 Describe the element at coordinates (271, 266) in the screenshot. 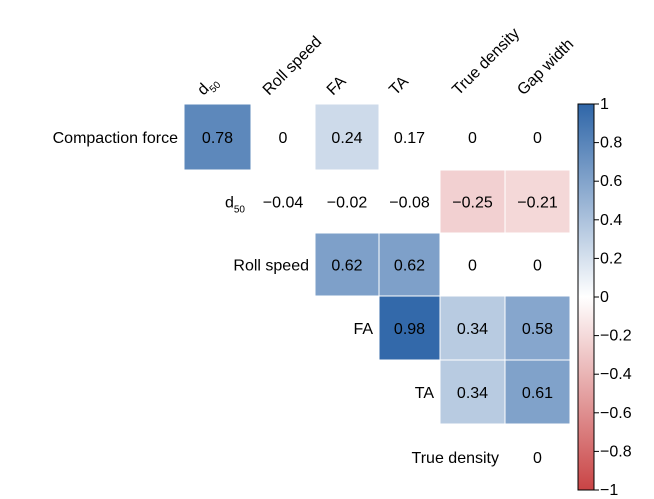

I see `row-label: Roll speed` at that location.